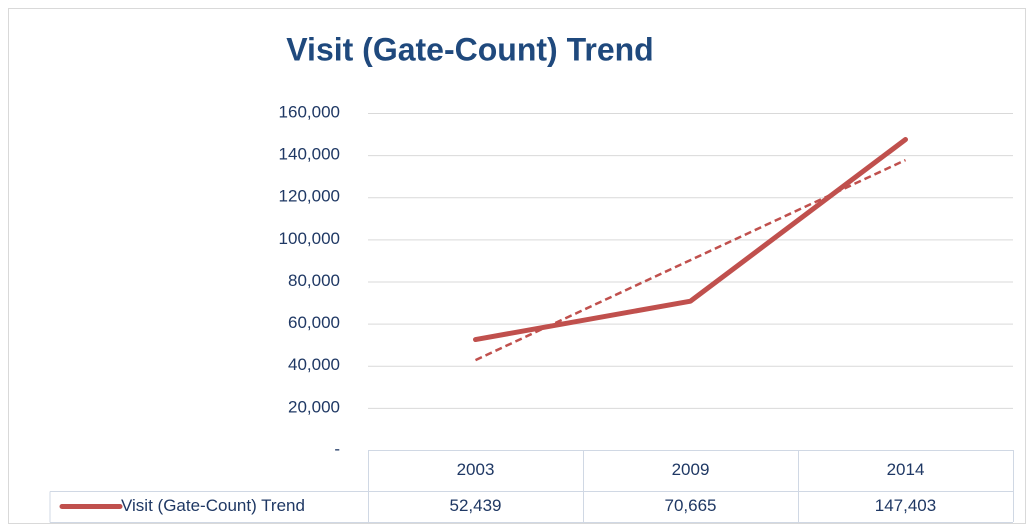 The image size is (1034, 532). I want to click on data-label: 70,665, so click(691, 505).